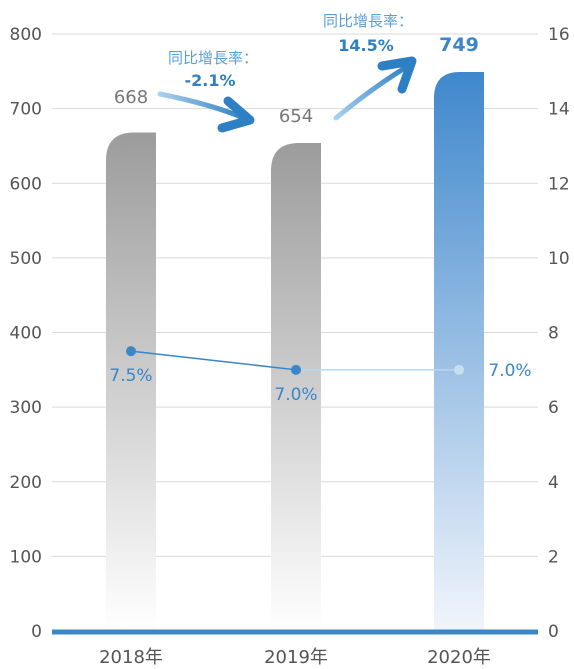 The width and height of the screenshot is (574, 669). I want to click on y-tick-label: 800, so click(26, 35).